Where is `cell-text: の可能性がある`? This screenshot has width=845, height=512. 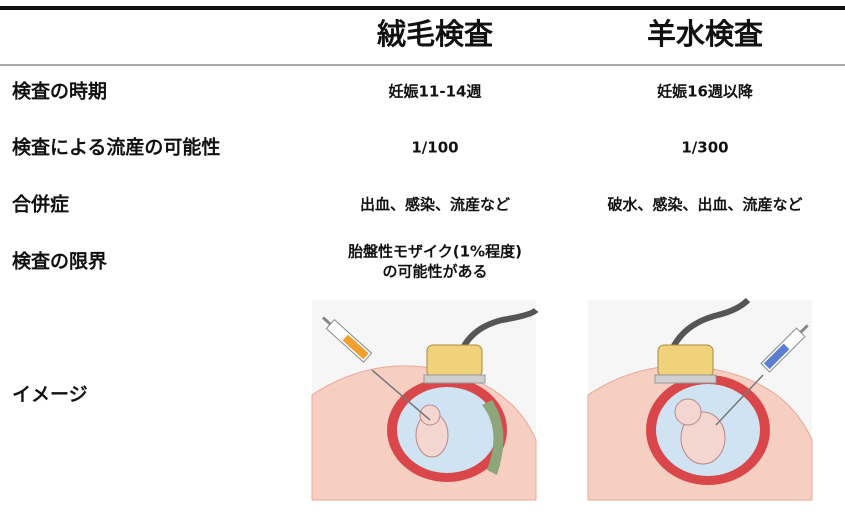
cell-text: の可能性がある is located at coordinates (434, 272).